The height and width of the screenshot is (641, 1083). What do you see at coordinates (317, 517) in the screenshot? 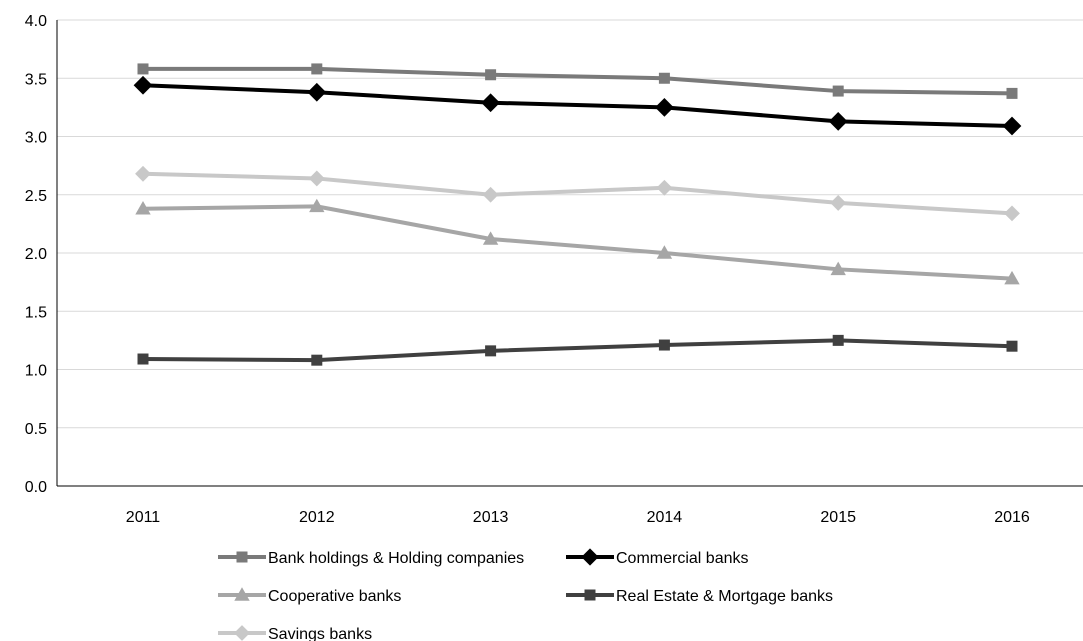
I see `x-tick-label: 2012` at bounding box center [317, 517].